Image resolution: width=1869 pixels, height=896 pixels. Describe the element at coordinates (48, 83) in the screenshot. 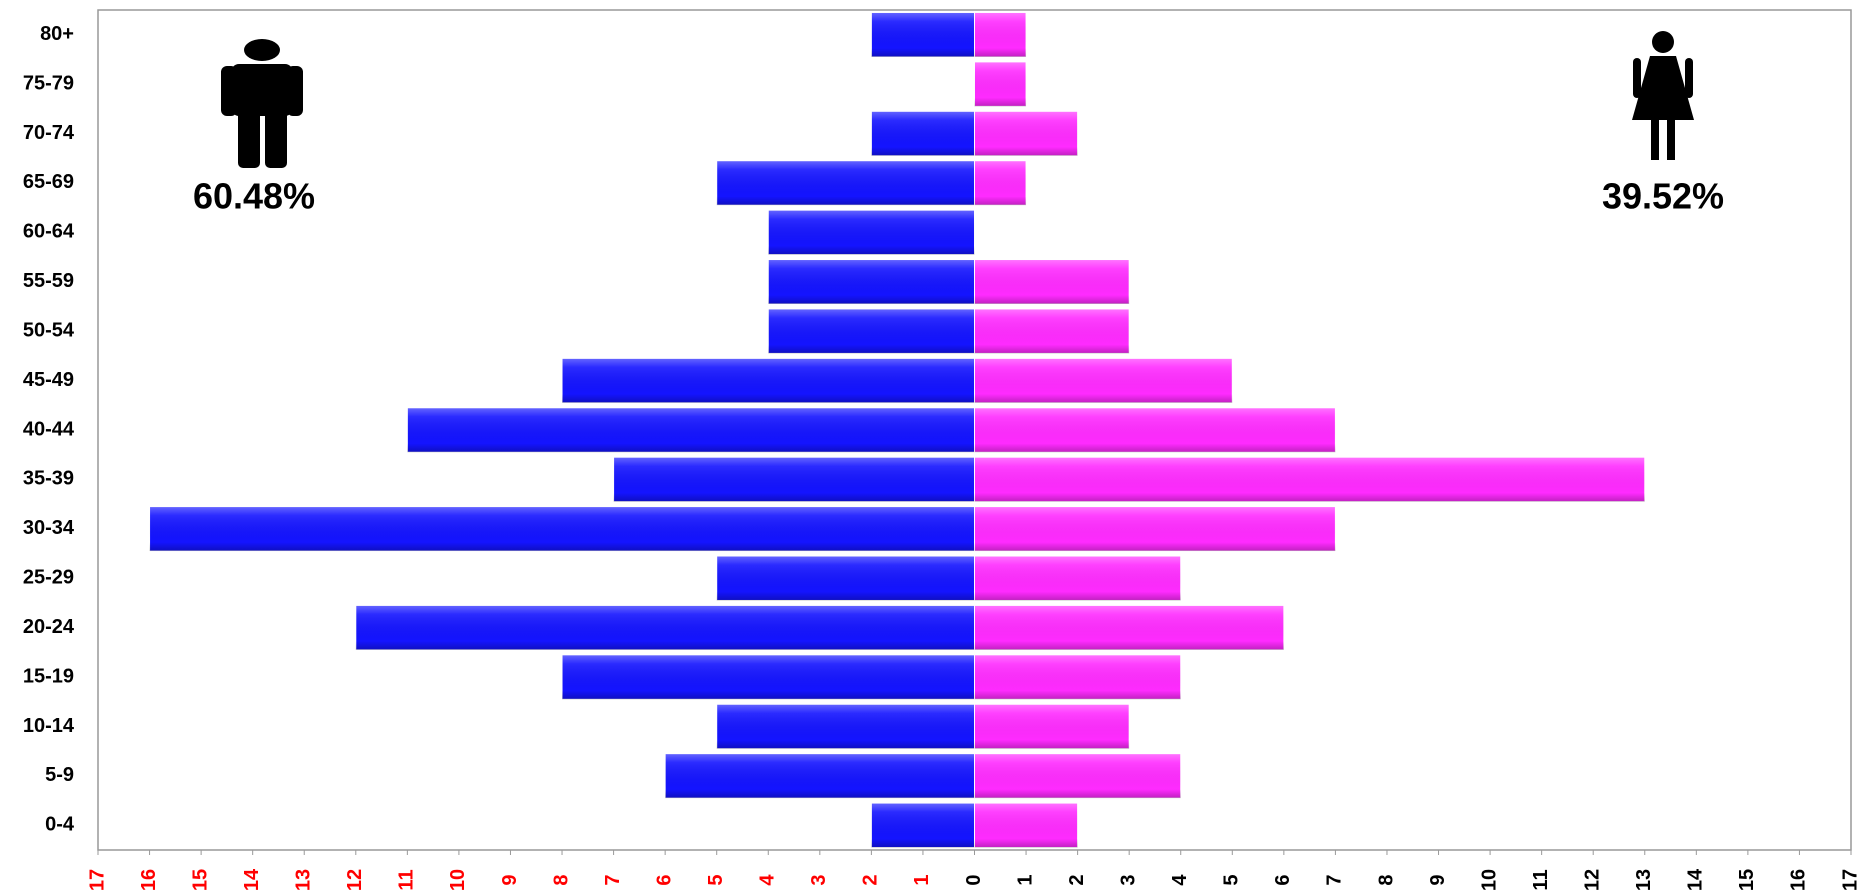

I see `y-tick-label: 75-79` at that location.